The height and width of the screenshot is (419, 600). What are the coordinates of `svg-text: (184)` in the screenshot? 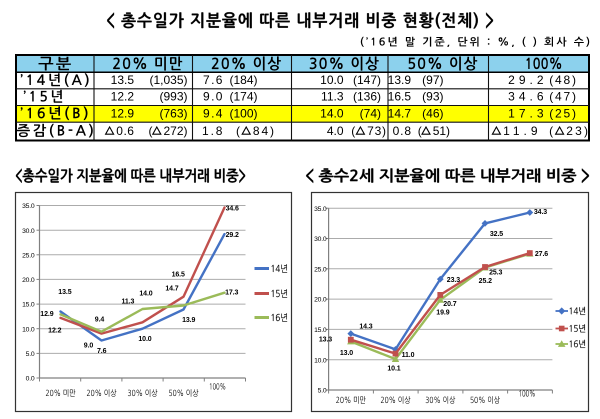 It's located at (244, 80).